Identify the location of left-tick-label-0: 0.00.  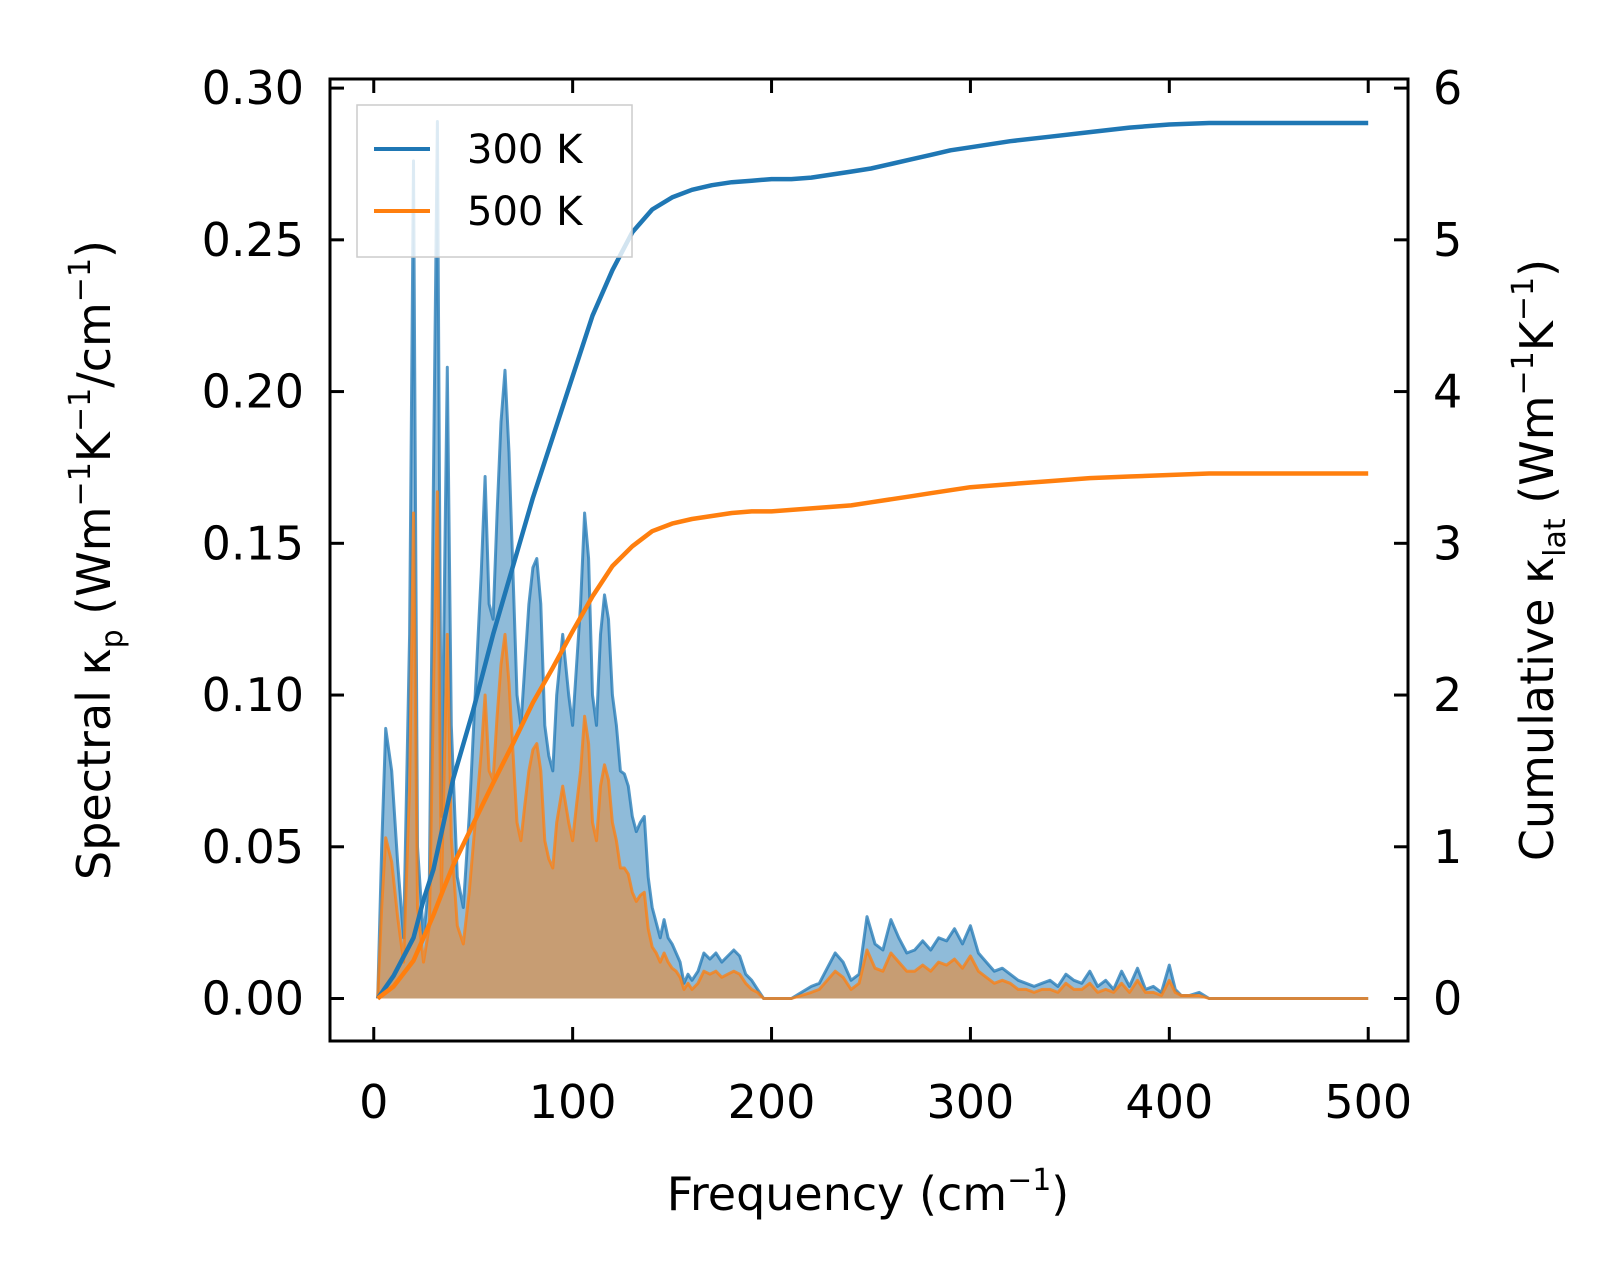
(253, 999).